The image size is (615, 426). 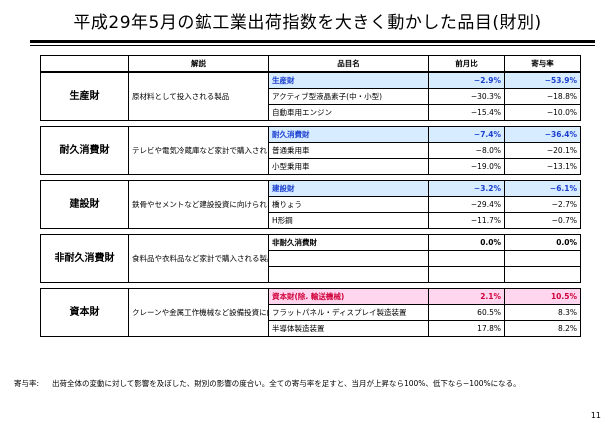 What do you see at coordinates (348, 150) in the screenshot?
I see `item-name: 普通乗用車` at bounding box center [348, 150].